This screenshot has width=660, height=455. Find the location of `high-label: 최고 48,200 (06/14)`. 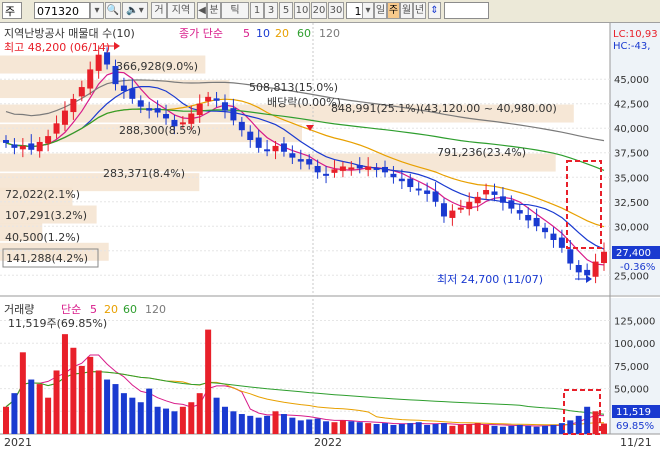

high-label: 최고 48,200 (06/14) is located at coordinates (57, 47).